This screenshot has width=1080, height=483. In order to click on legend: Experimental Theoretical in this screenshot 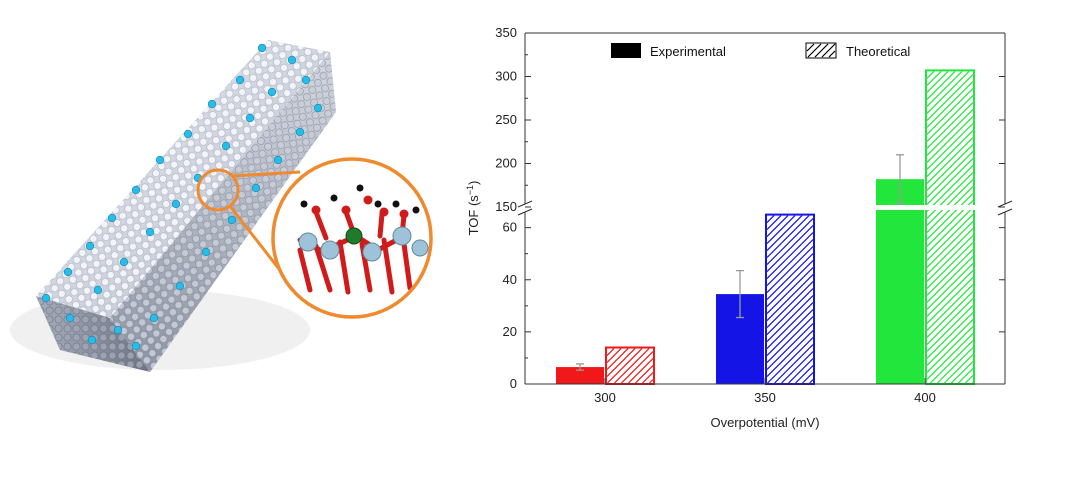, I will do `click(760, 50)`.